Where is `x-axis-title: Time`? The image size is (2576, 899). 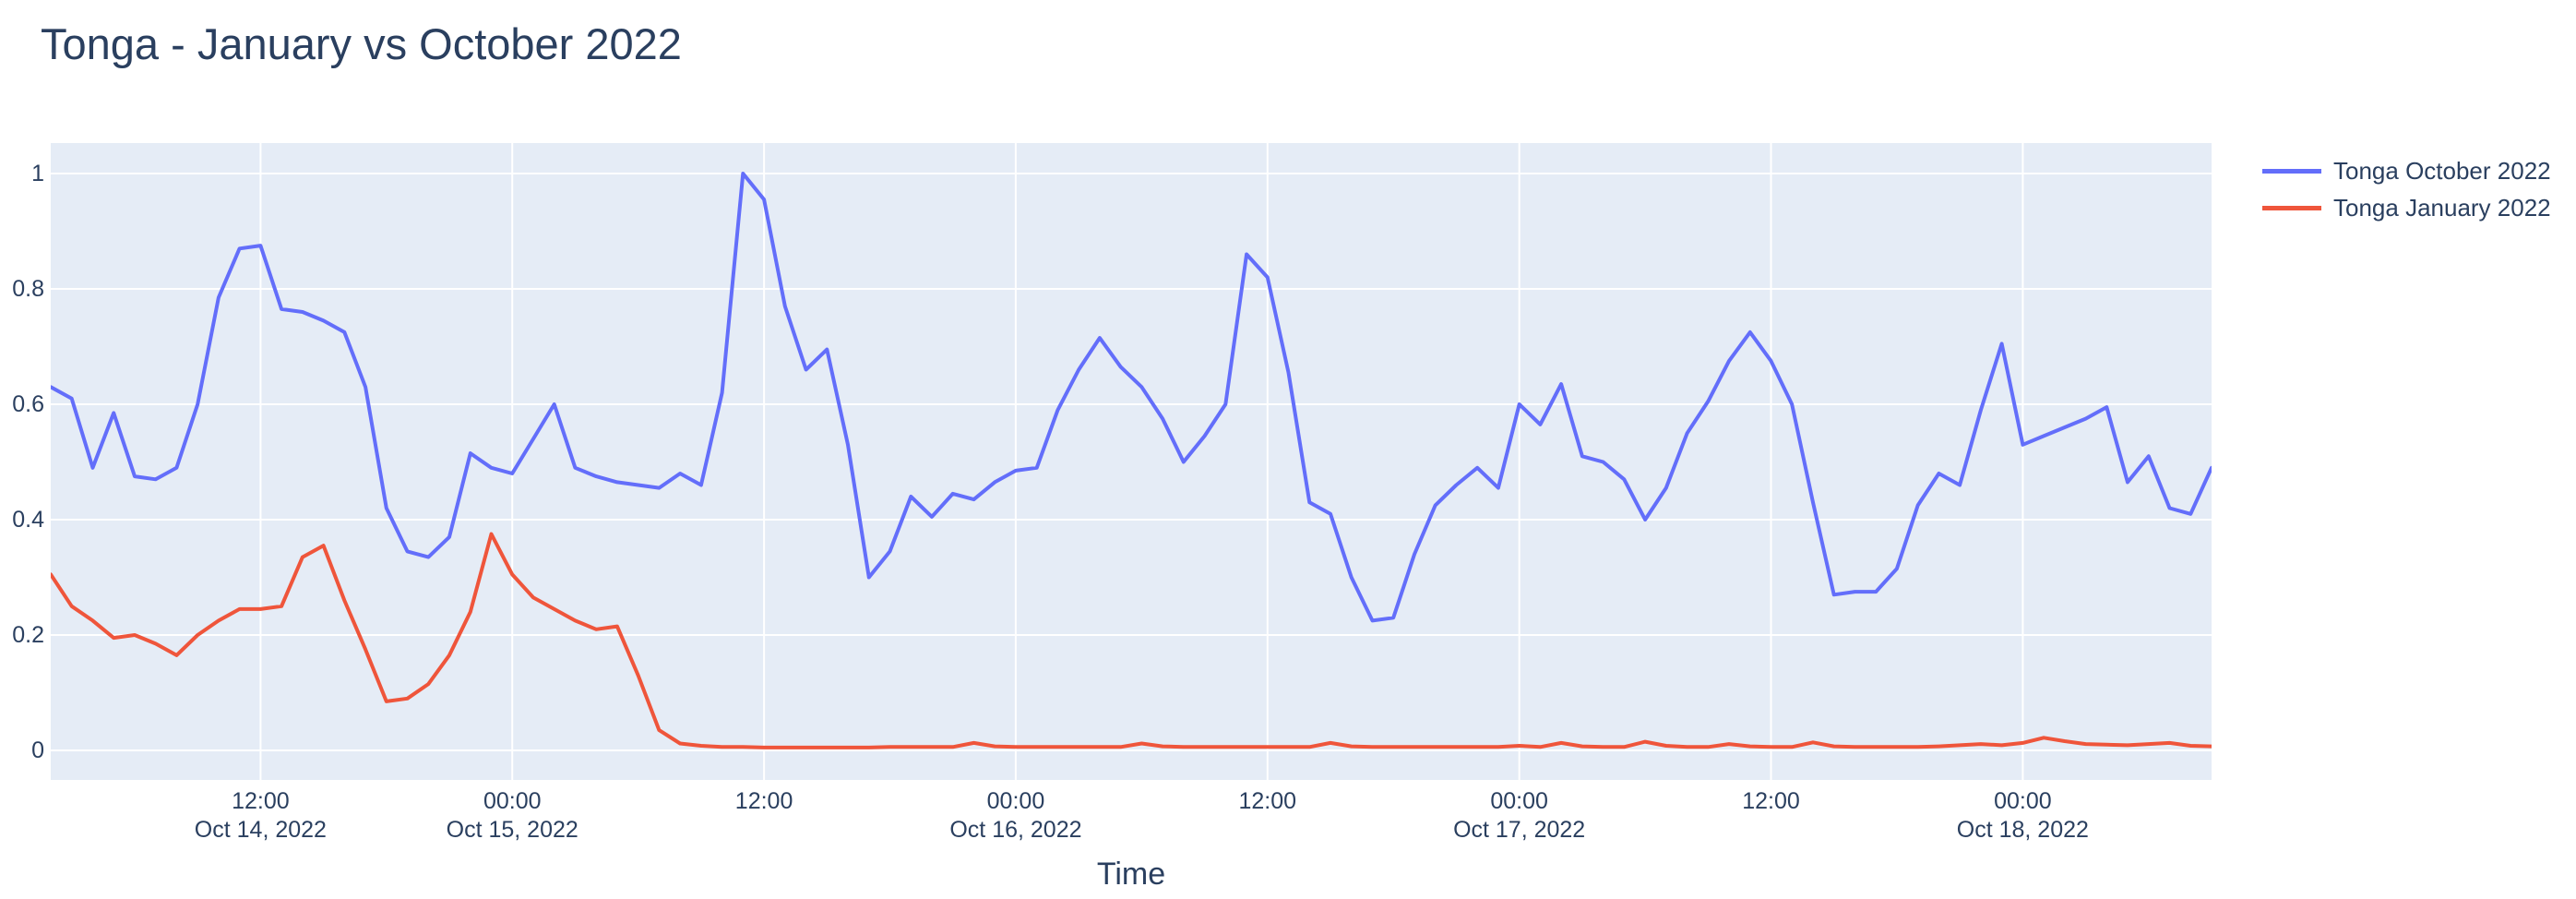
x-axis-title: Time is located at coordinates (1131, 874).